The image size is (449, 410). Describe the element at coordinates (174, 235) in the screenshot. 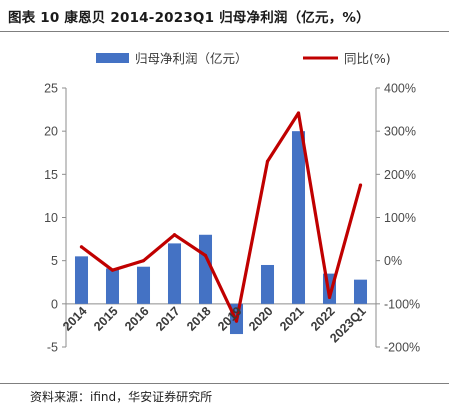

I see `yoy-point-2017` at that location.